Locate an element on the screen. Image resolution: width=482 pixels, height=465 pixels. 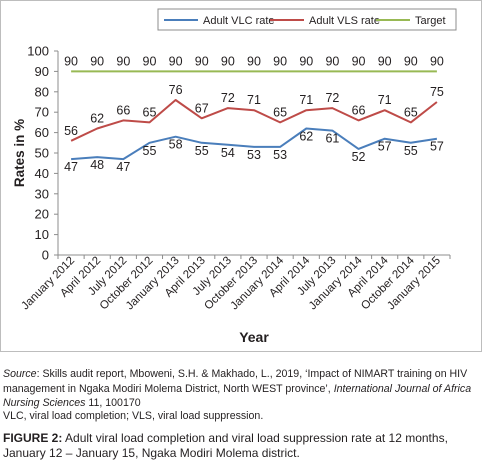
data-label: 75 is located at coordinates (437, 92).